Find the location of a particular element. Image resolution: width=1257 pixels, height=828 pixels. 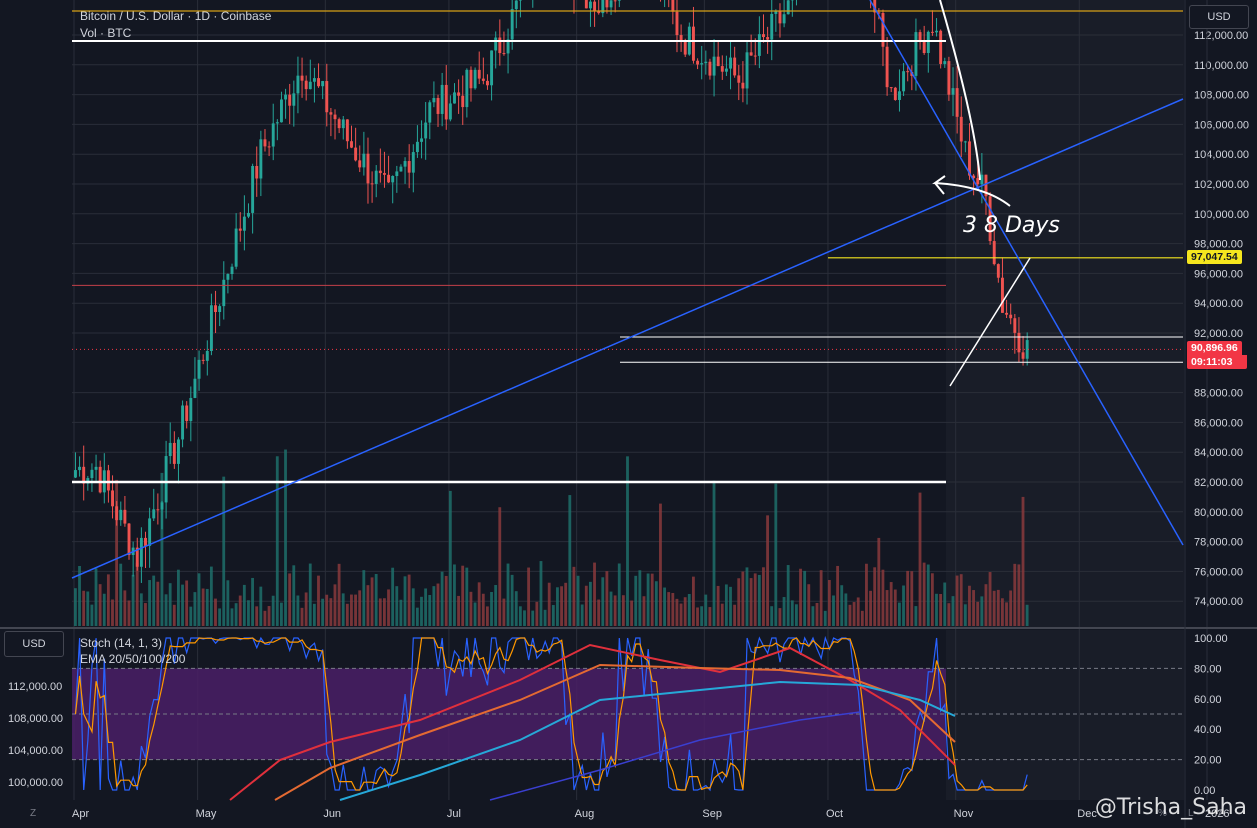

price-tick-label: 104,000.00 is located at coordinates (1221, 155).